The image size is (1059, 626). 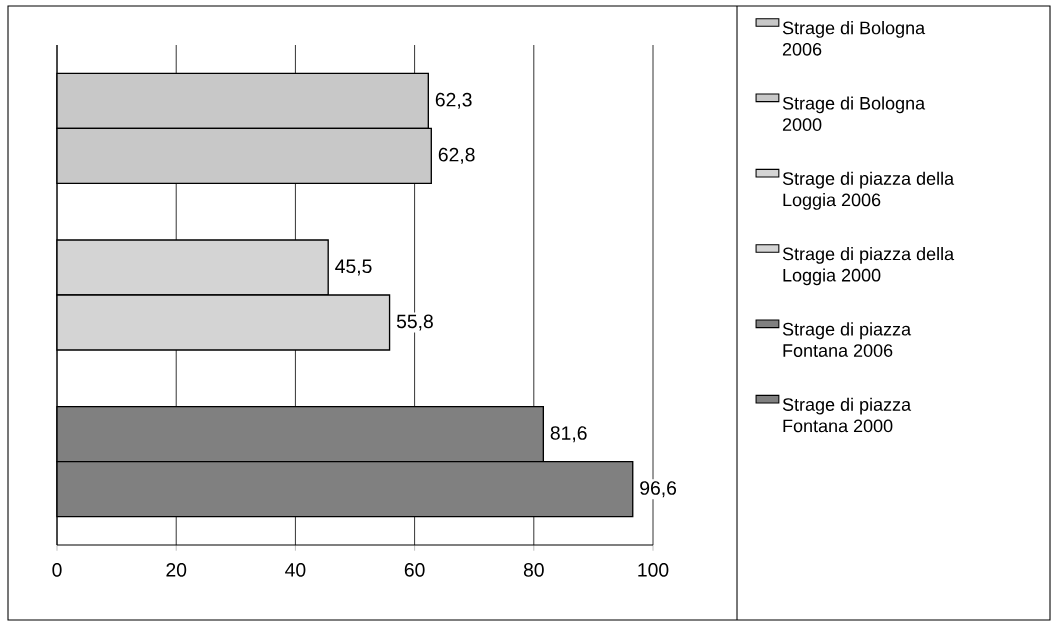 What do you see at coordinates (57, 570) in the screenshot?
I see `x-tick-label: 0` at bounding box center [57, 570].